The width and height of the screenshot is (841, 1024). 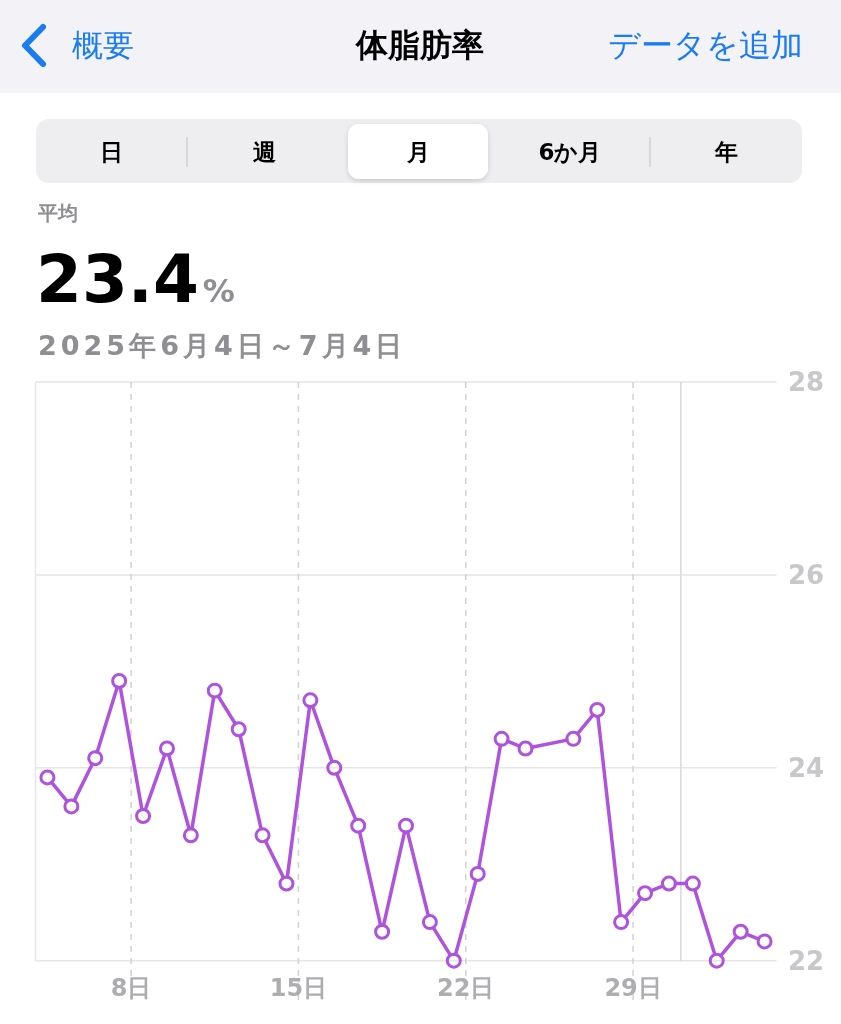 I want to click on x-tick-label: 8日, so click(x=131, y=988).